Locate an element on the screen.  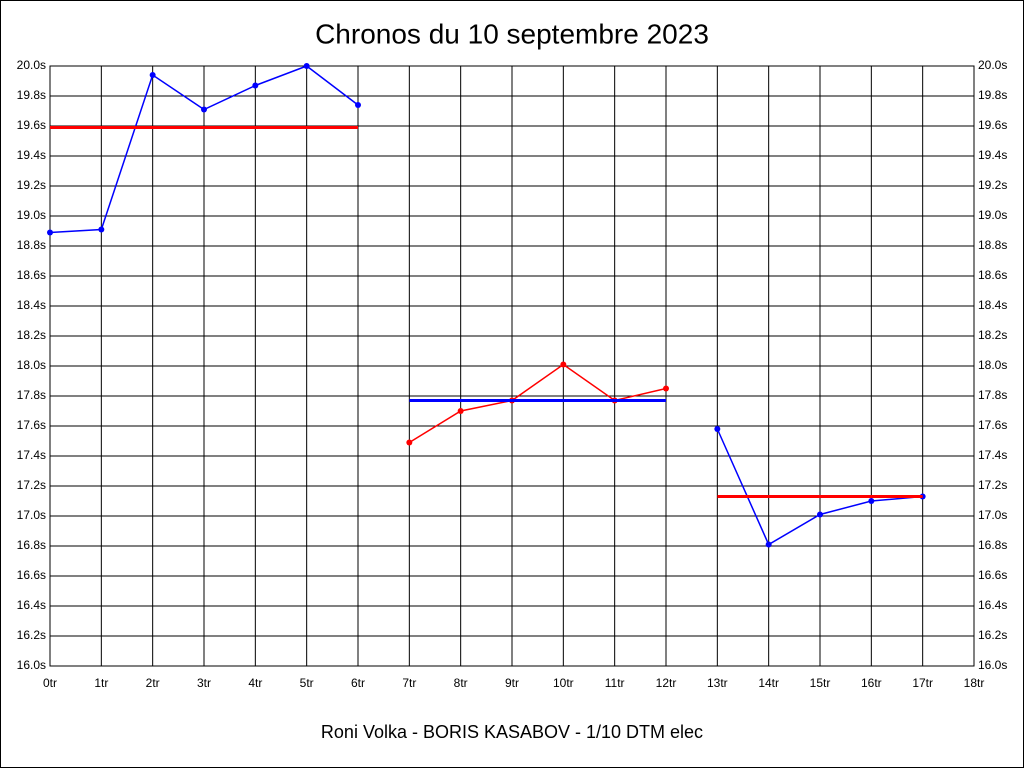
y-tick-label-right: 17.8s is located at coordinates (992, 395).